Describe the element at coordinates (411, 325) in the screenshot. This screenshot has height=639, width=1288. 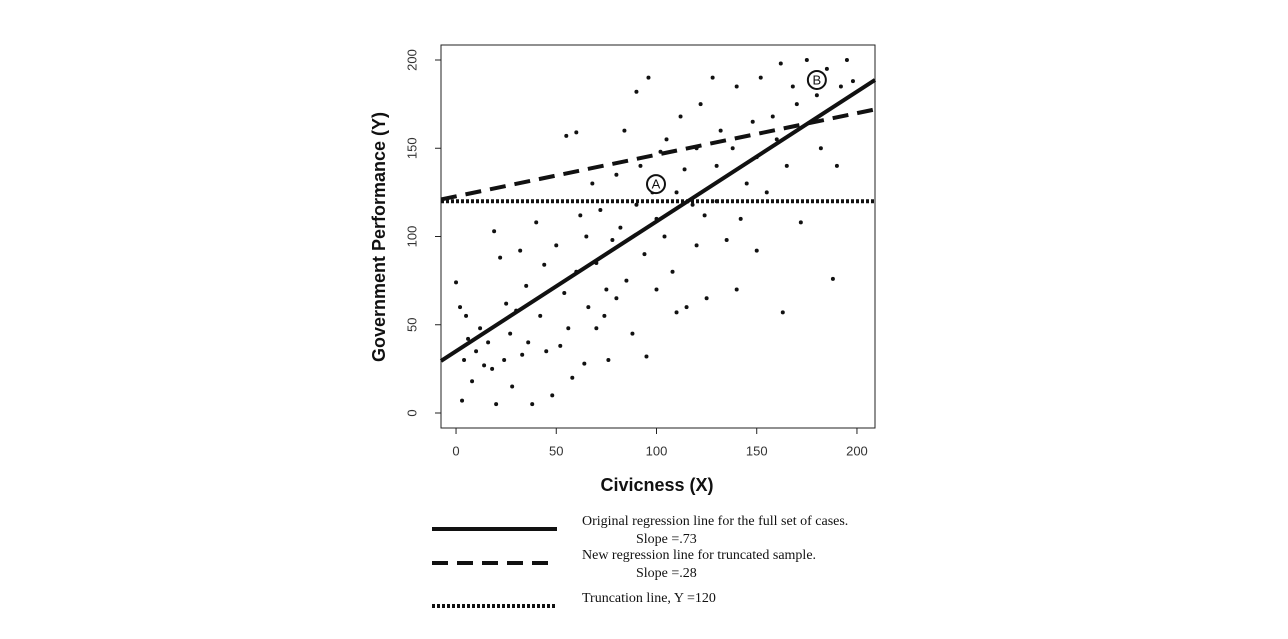
I see `y-tick-label: 50` at that location.